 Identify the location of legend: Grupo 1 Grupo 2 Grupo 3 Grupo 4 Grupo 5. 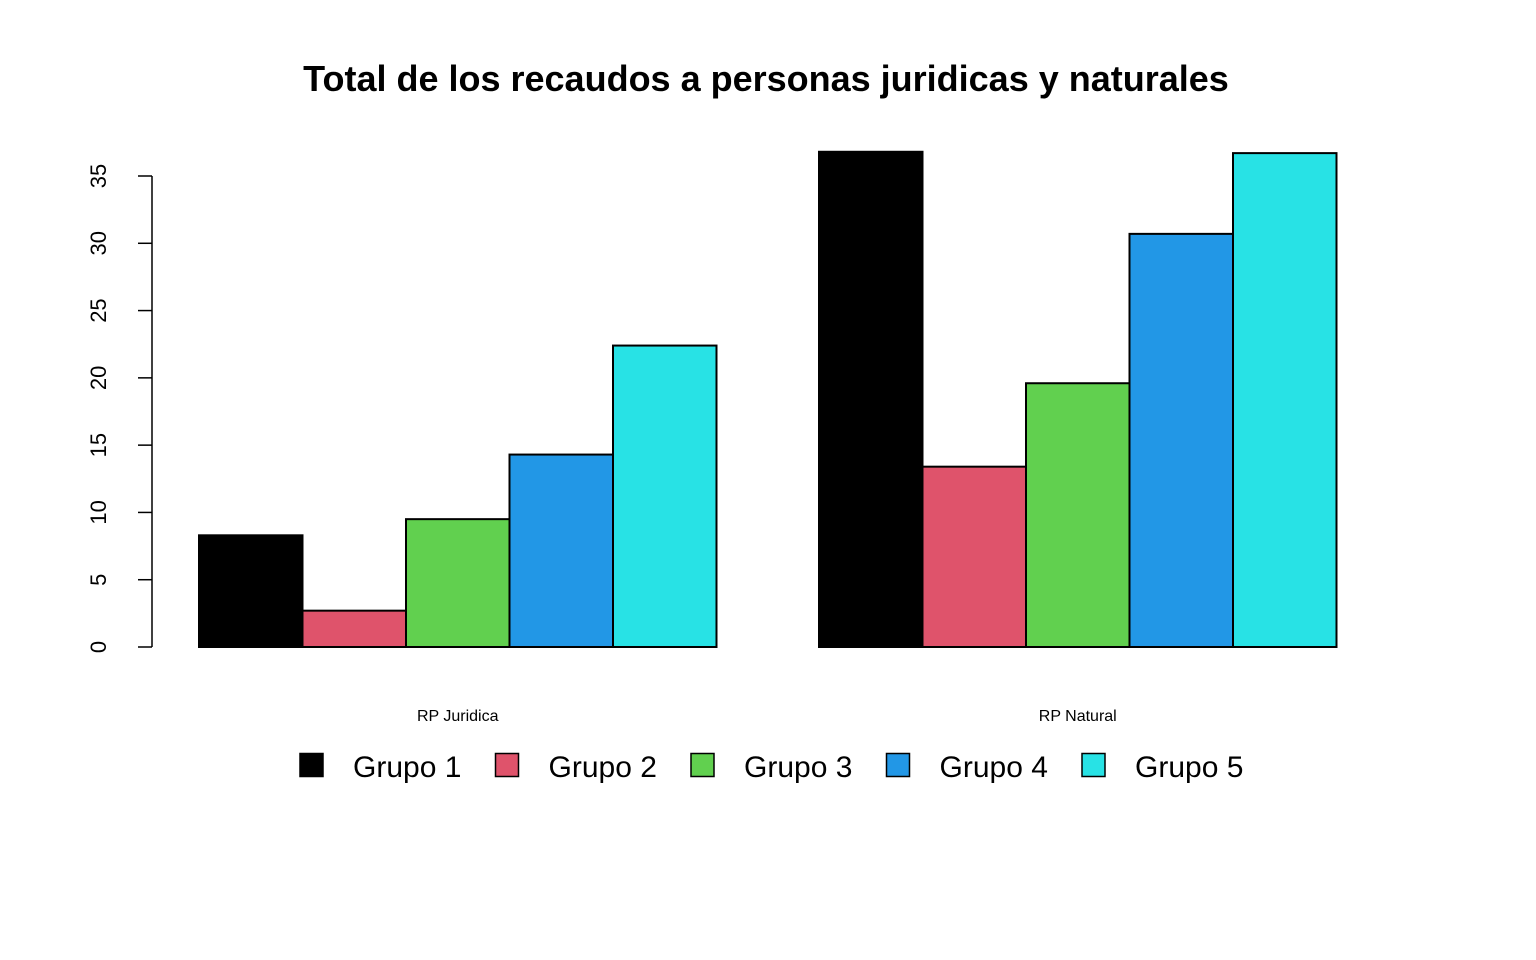
(771, 767).